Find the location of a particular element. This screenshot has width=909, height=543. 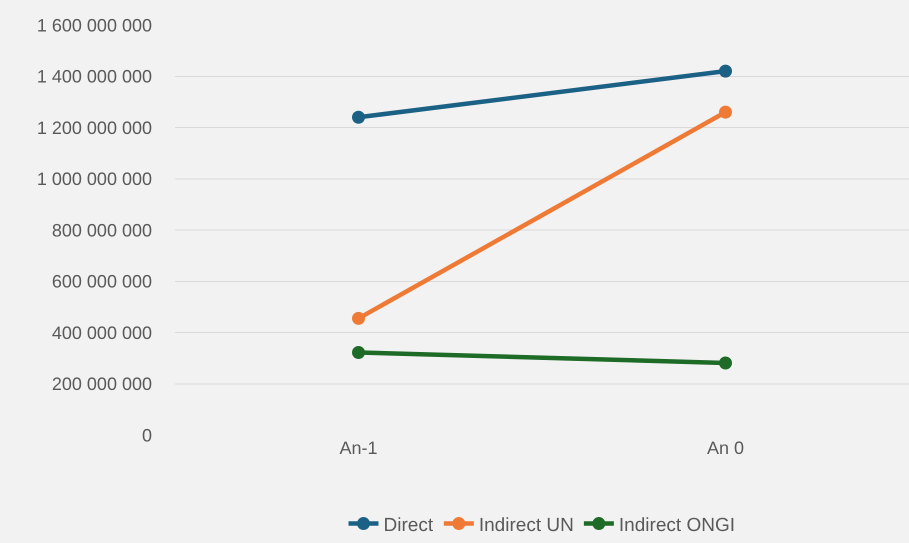

y-tick-label: 1 000 000 000 is located at coordinates (94, 179).